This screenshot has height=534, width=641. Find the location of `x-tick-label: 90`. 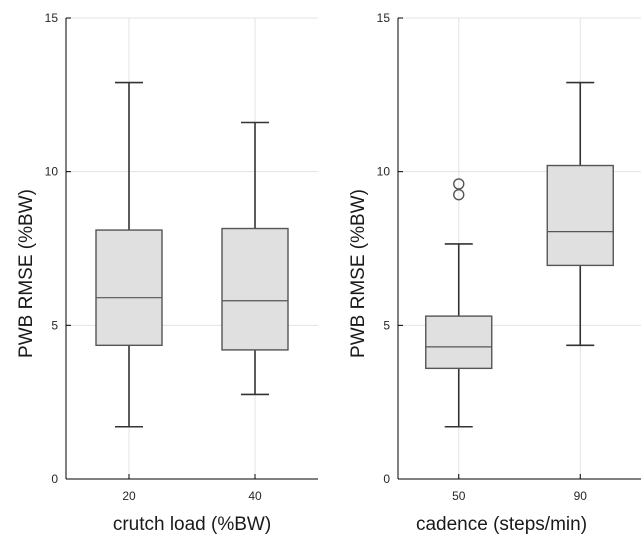

x-tick-label: 90 is located at coordinates (581, 496).